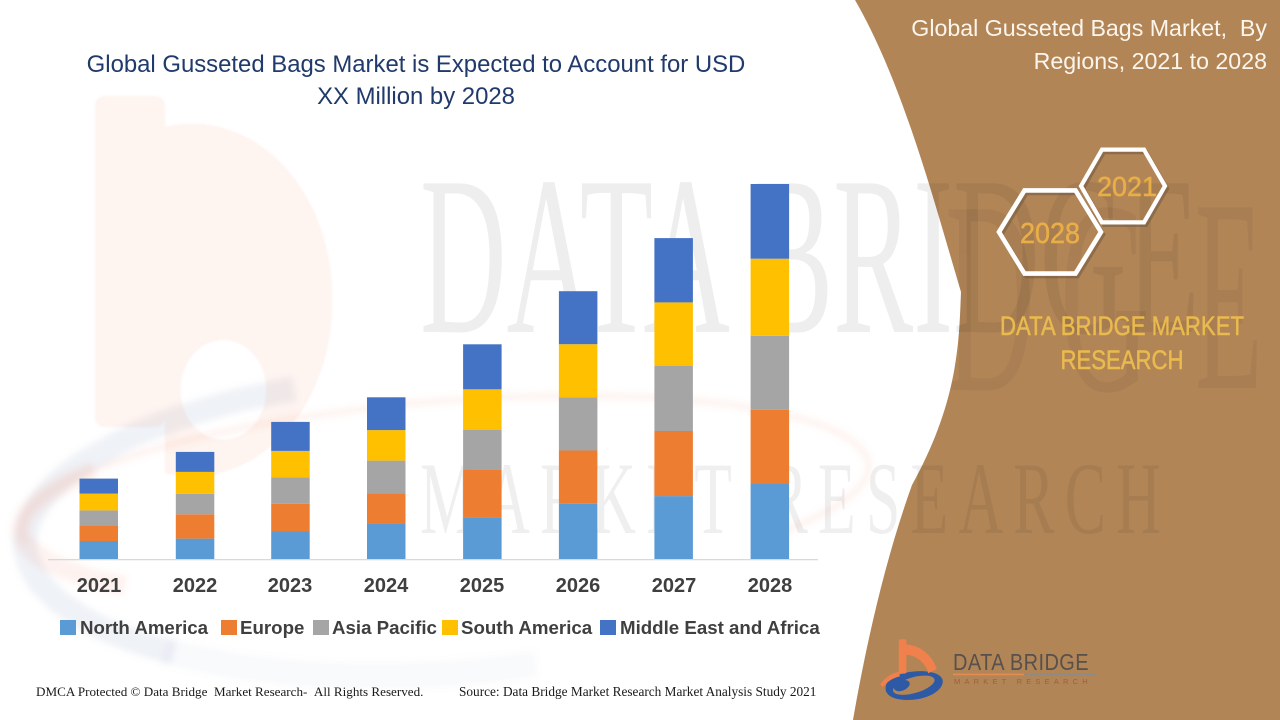 The height and width of the screenshot is (720, 1280). What do you see at coordinates (1228, 296) in the screenshot?
I see `svg-text: E` at bounding box center [1228, 296].